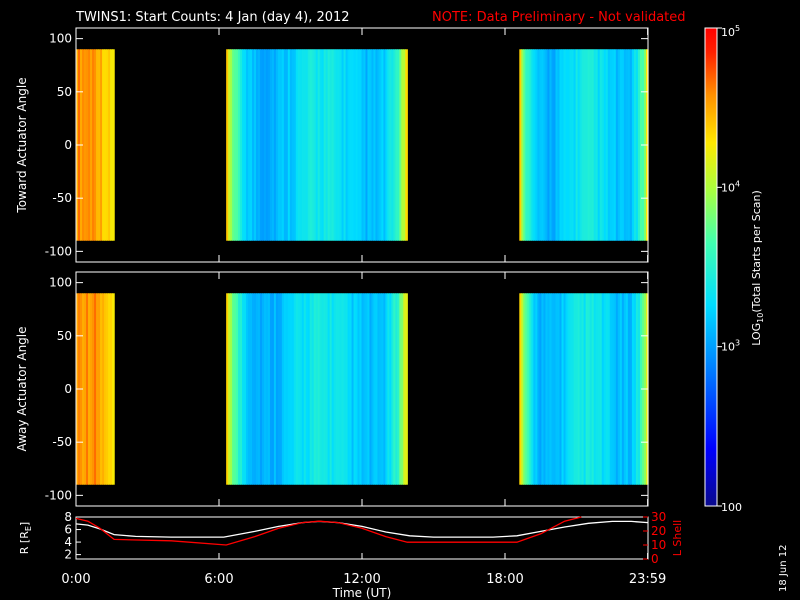 This screenshot has width=800, height=600. I want to click on colorbar-label: LOG10(Total Starts per Scan), so click(757, 268).